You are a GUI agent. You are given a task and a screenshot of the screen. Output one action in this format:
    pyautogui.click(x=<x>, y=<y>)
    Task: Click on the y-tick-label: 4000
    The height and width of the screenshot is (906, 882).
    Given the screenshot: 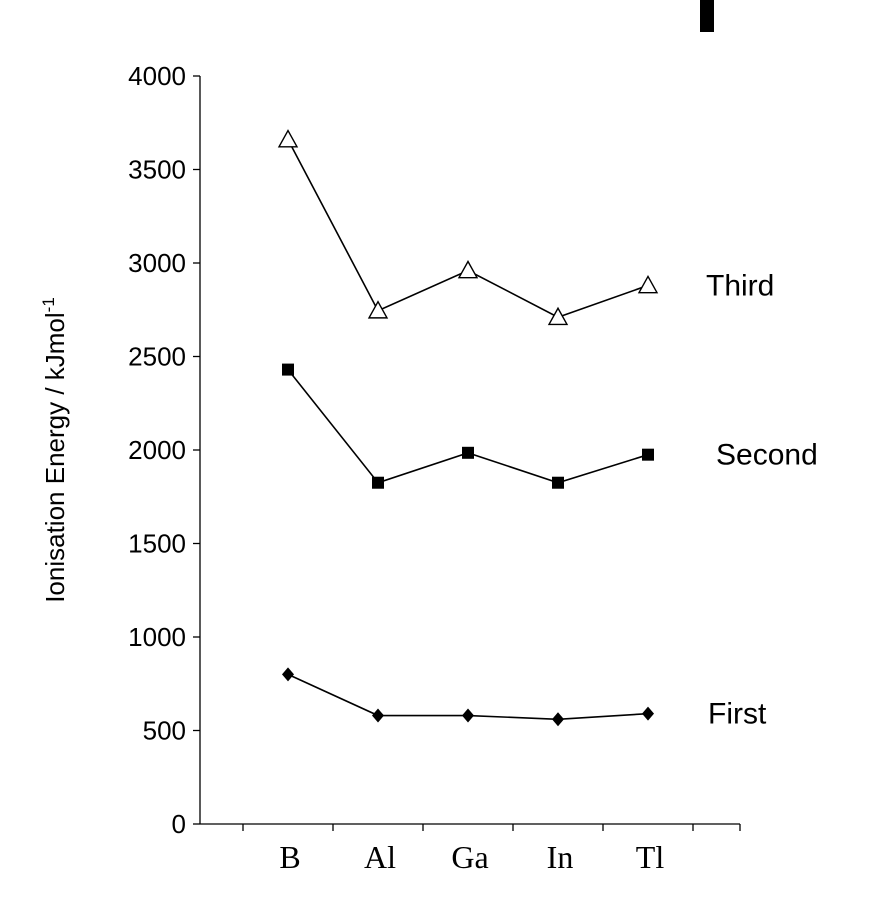 What is the action you would take?
    pyautogui.click(x=157, y=76)
    